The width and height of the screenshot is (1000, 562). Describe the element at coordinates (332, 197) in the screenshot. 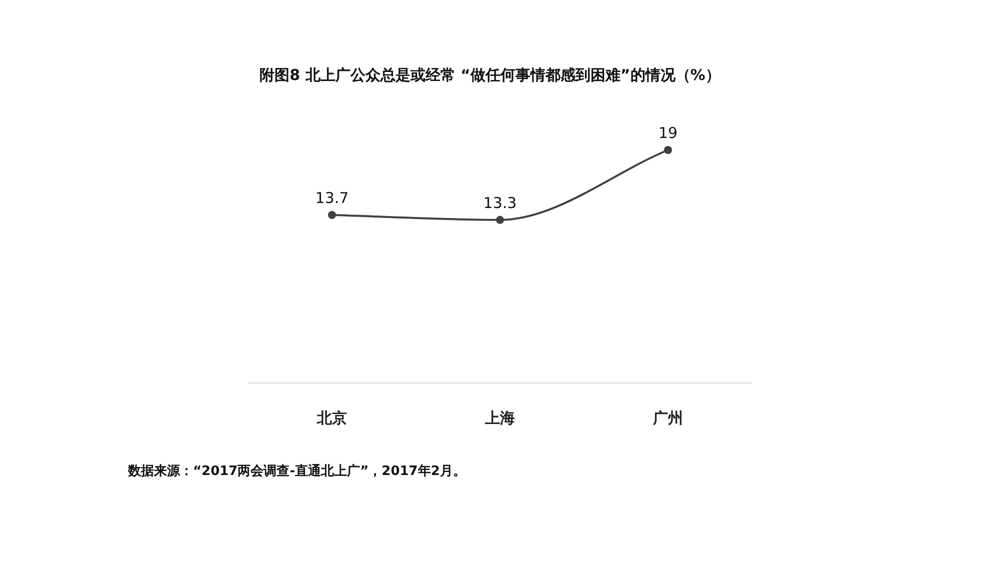

I see `data-label: 13.7` at that location.